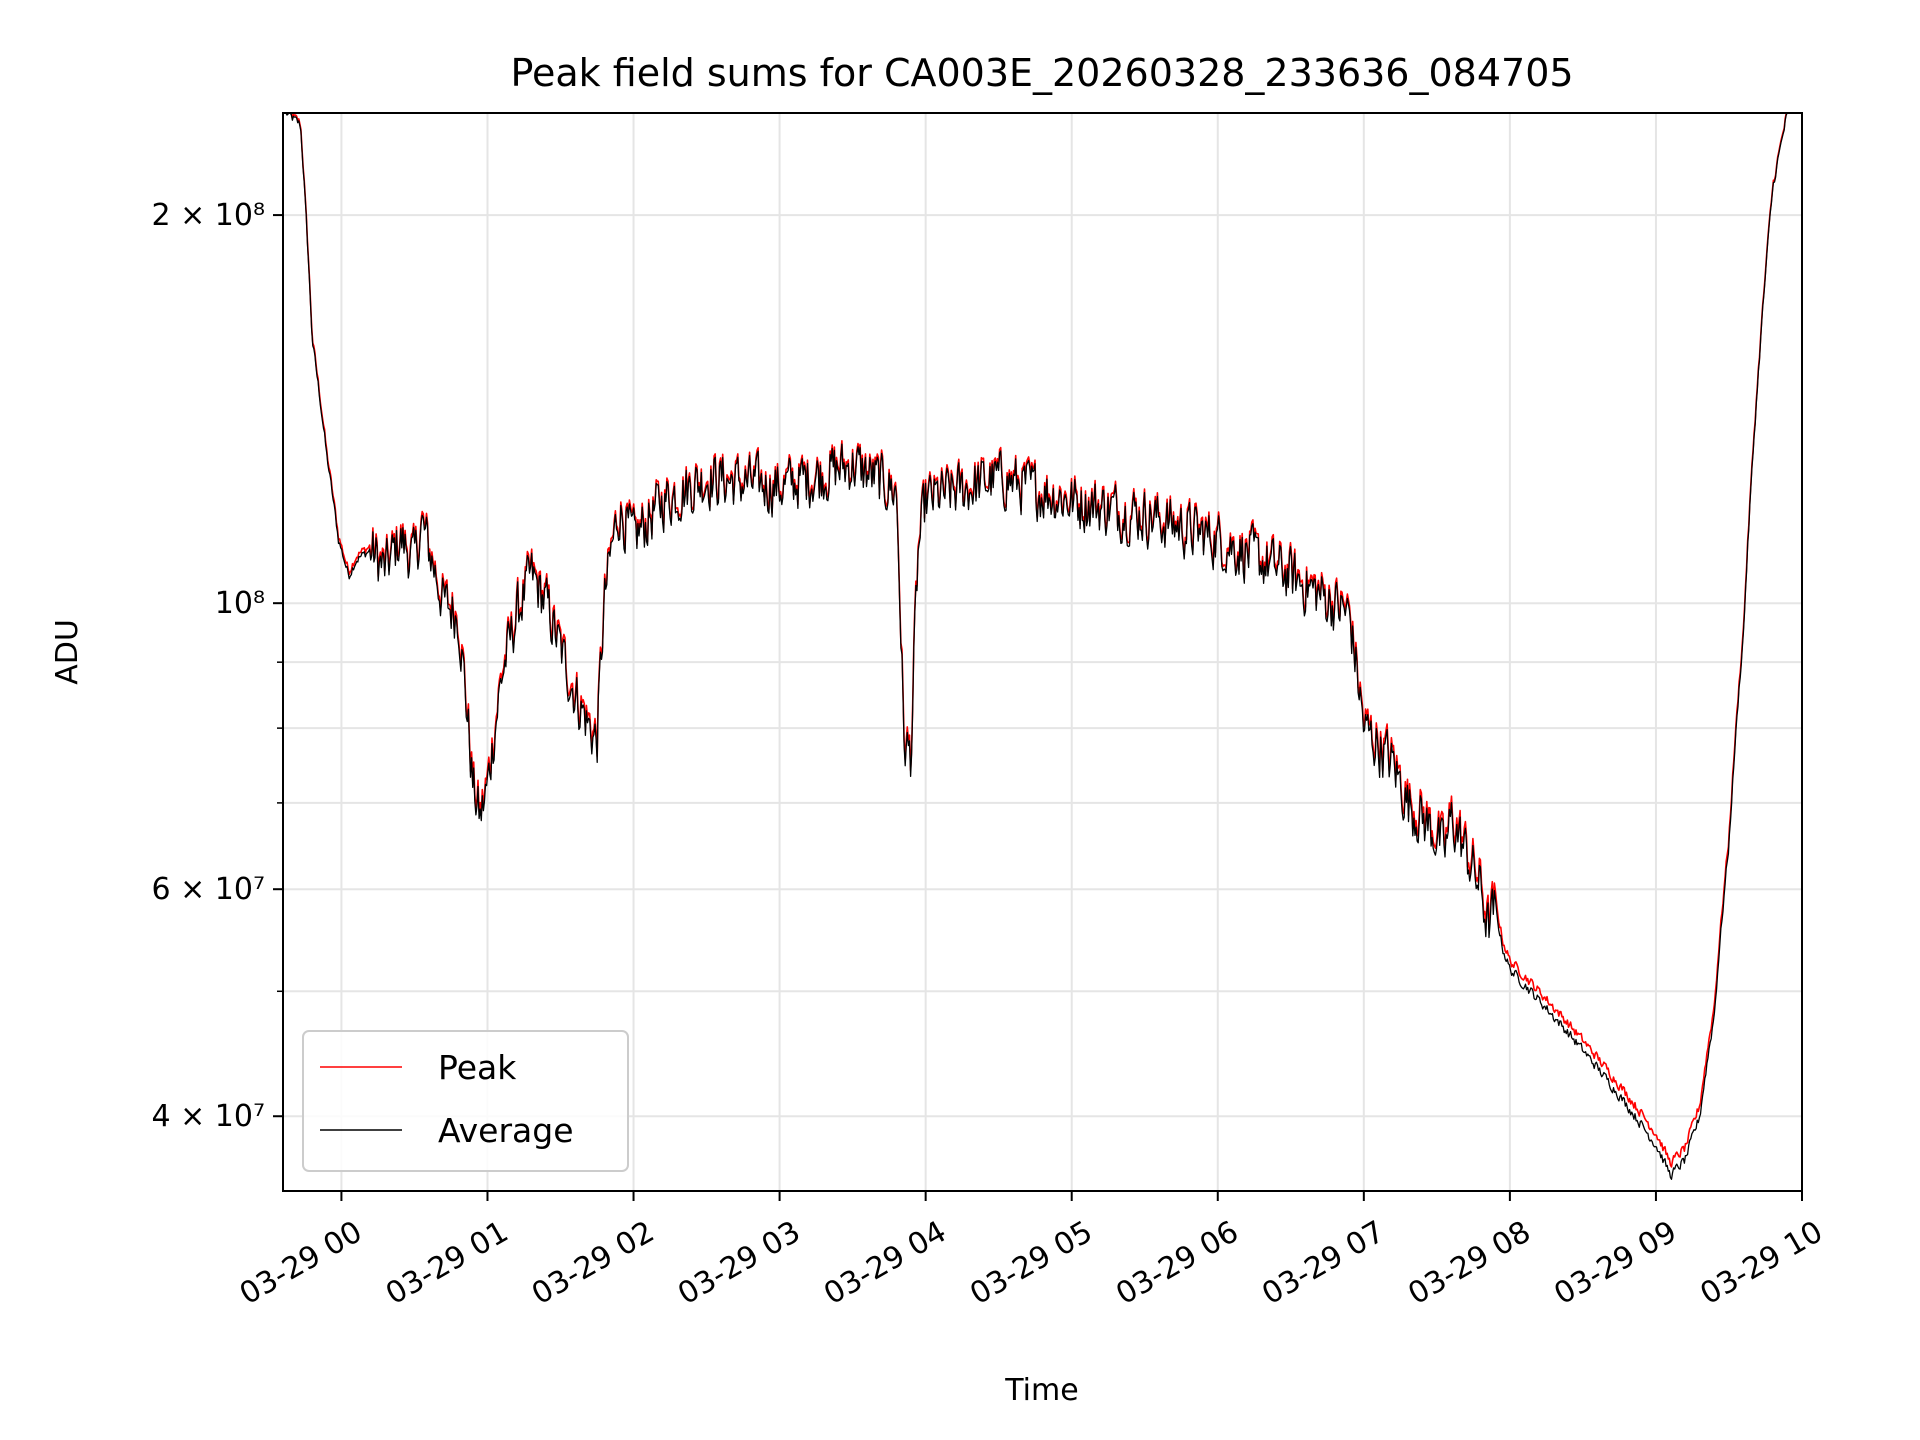 This screenshot has width=1920, height=1440. I want to click on legend: Peak Average, so click(465, 1101).